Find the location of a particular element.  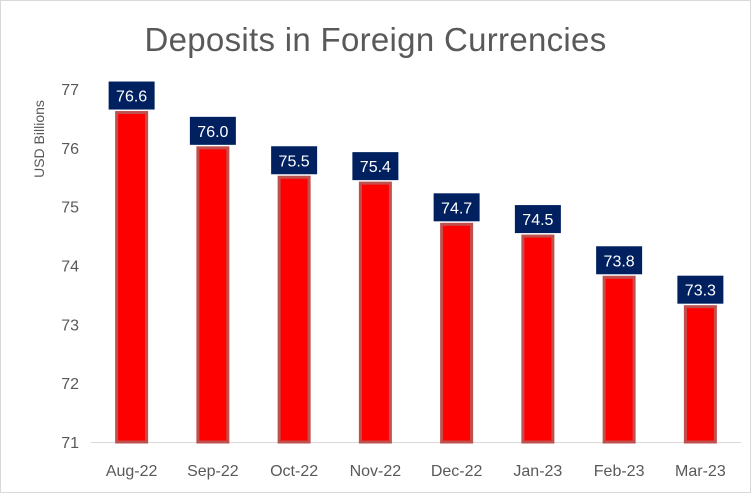

y-tick-label: 72 is located at coordinates (70, 384).